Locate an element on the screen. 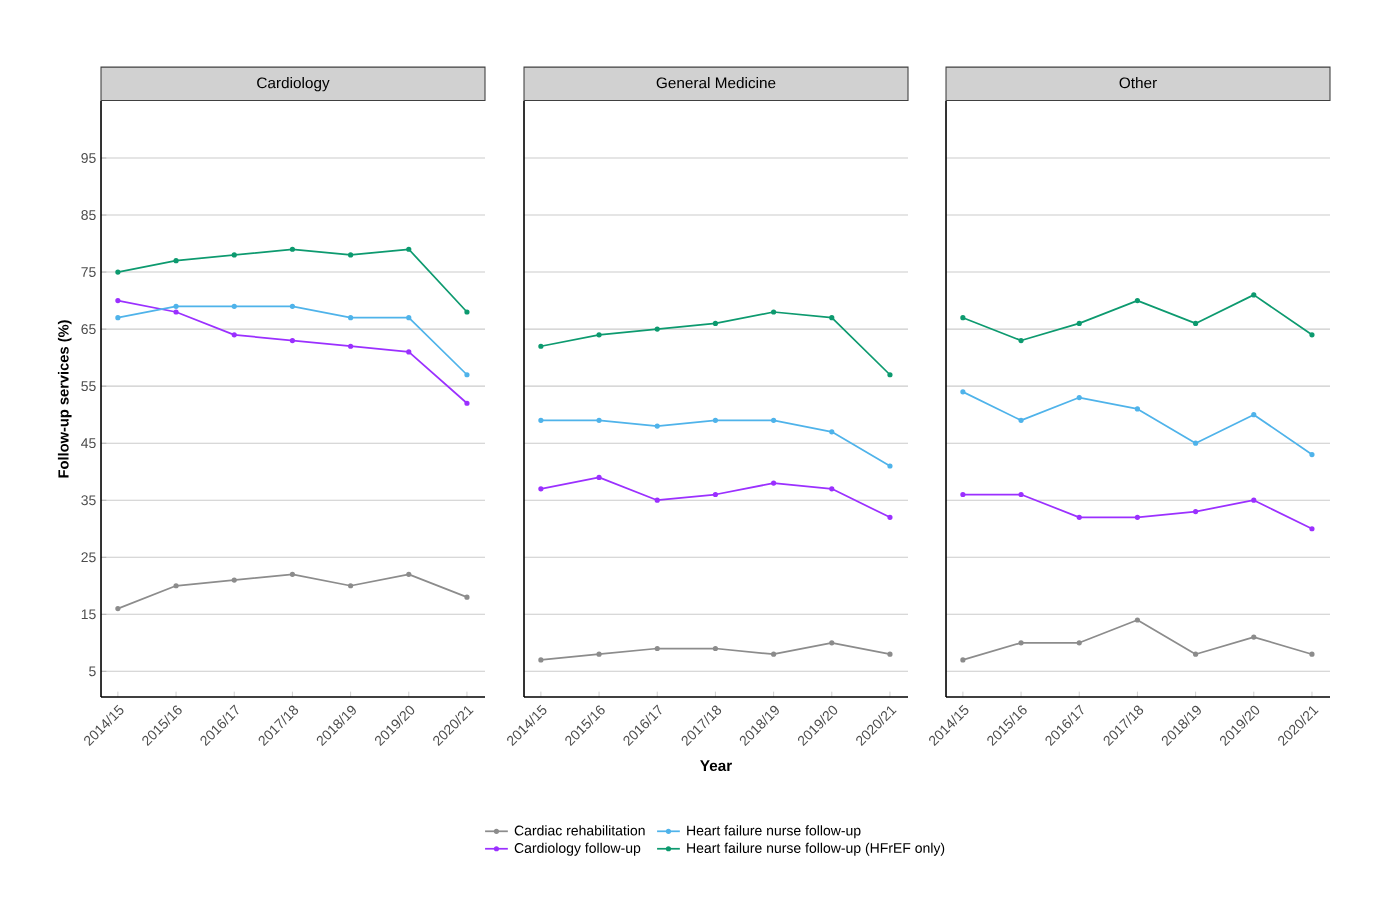  y-tick-label: 15 is located at coordinates (88, 614).